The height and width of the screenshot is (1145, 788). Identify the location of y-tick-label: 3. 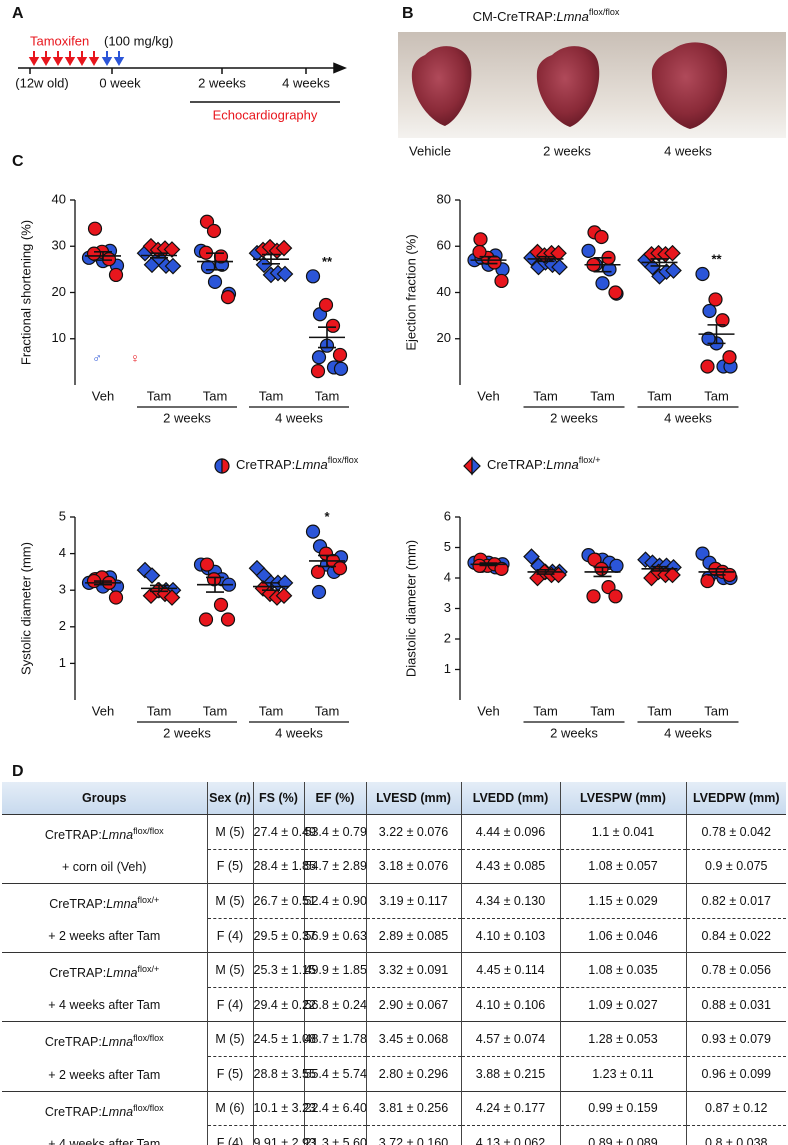
(62, 589).